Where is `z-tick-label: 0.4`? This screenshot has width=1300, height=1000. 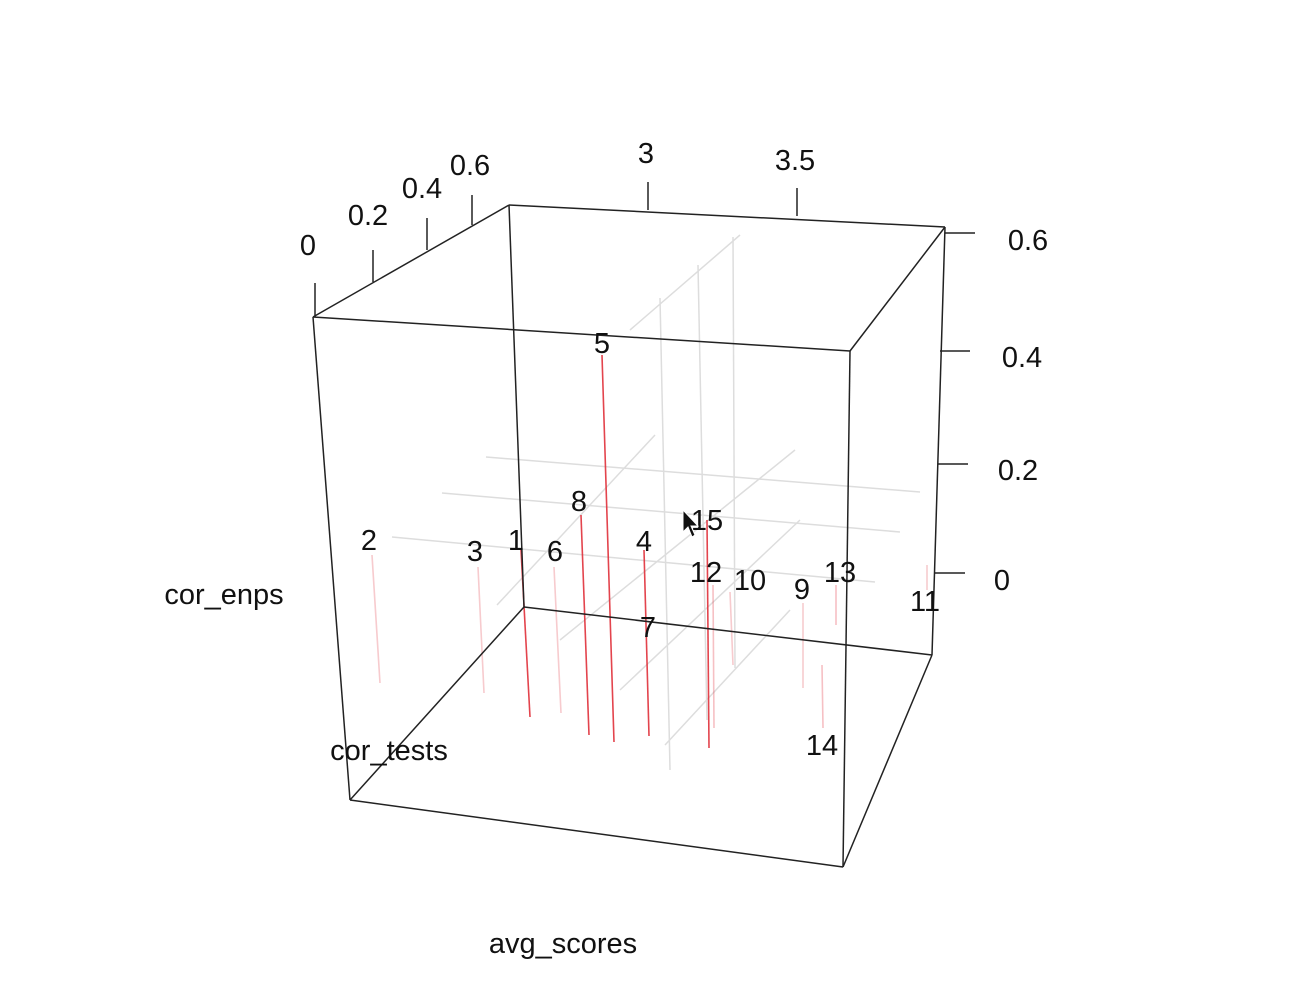 z-tick-label: 0.4 is located at coordinates (1022, 358).